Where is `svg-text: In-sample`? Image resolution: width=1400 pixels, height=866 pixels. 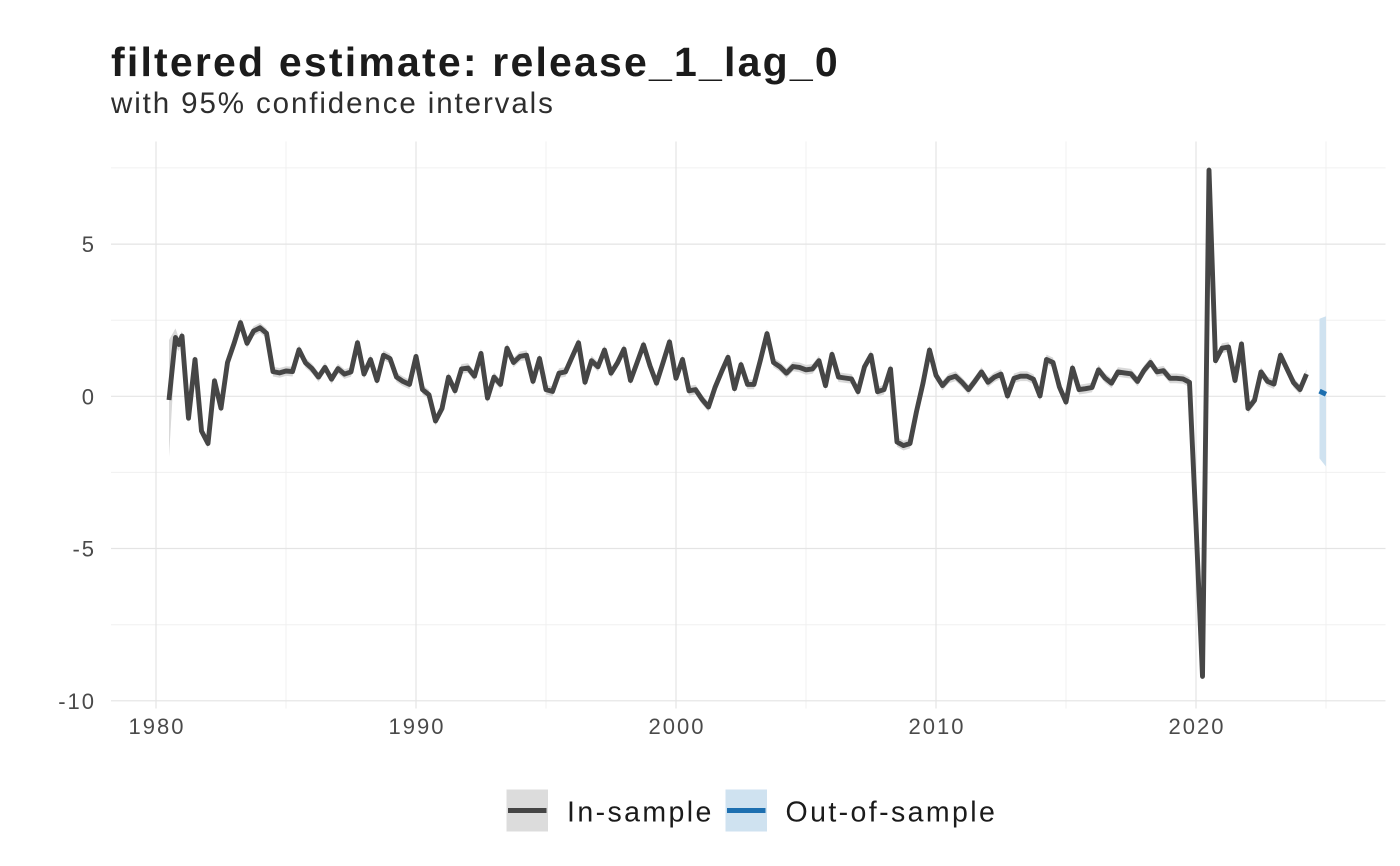 svg-text: In-sample is located at coordinates (640, 813).